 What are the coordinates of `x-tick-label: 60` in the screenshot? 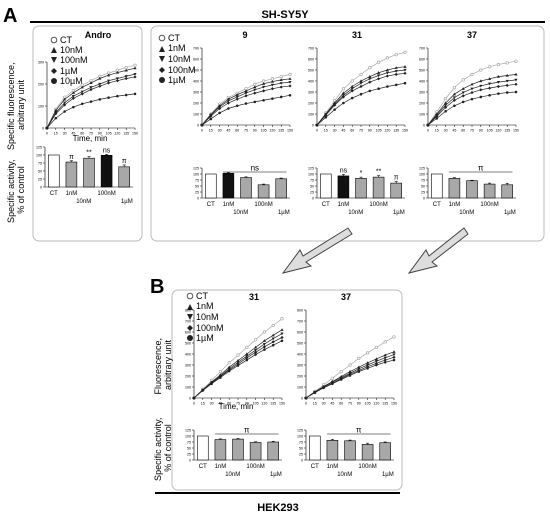 It's located at (352, 131).